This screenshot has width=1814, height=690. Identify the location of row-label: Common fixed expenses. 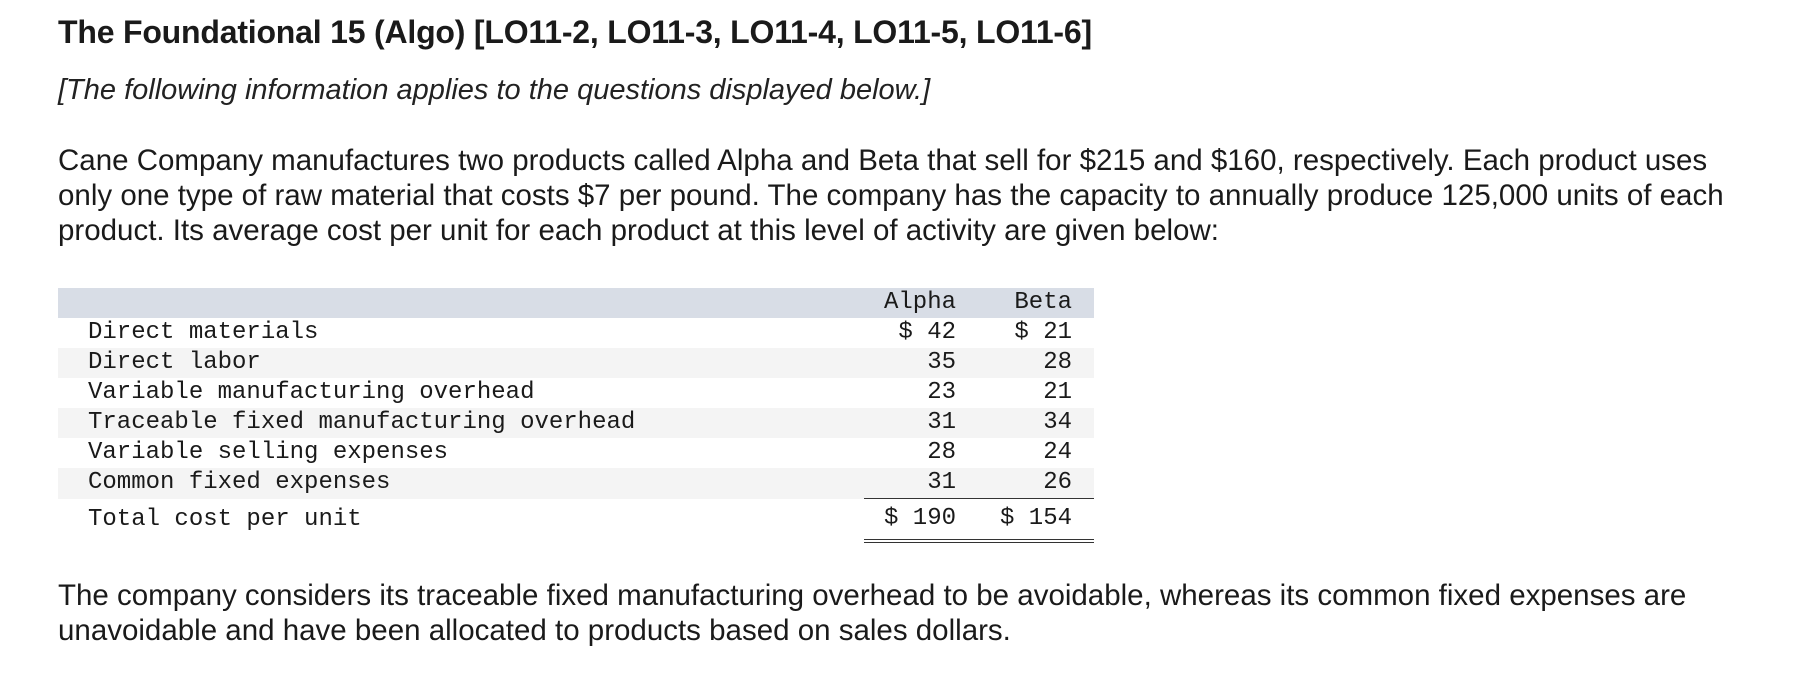
(239, 483).